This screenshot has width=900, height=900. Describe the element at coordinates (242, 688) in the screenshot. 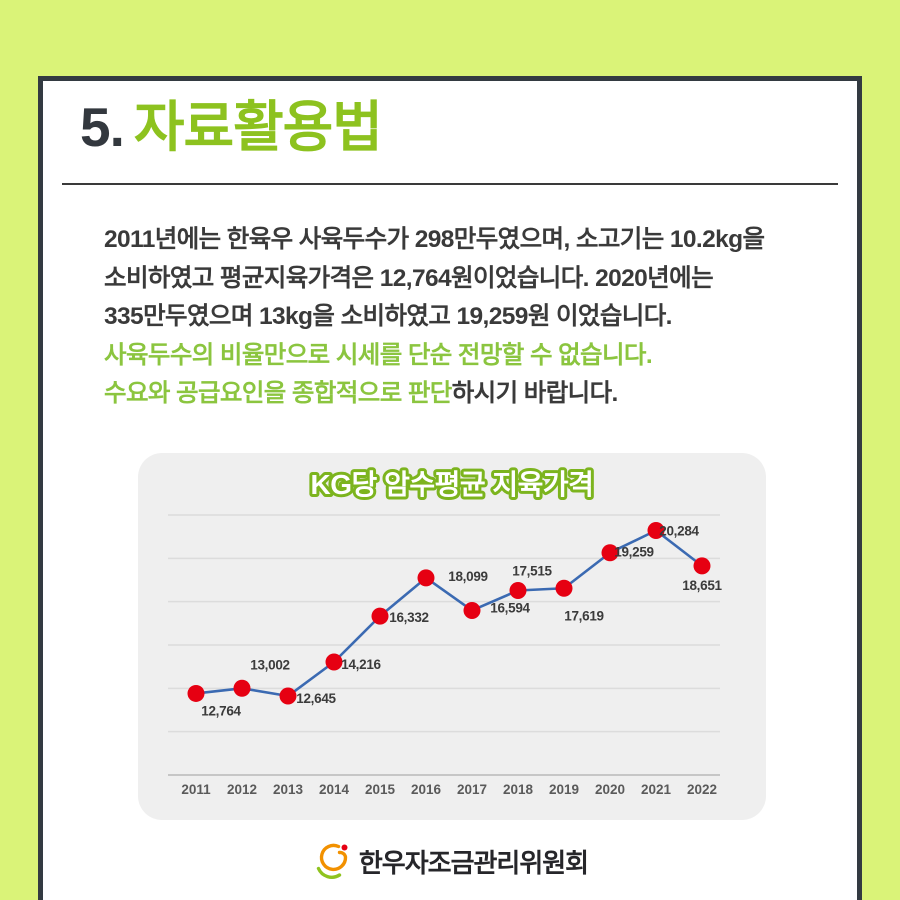

I see `data-point-2012` at that location.